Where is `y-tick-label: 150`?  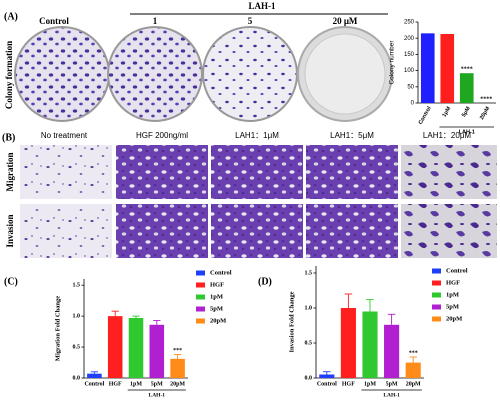
y-tick-label: 150 is located at coordinates (409, 55).